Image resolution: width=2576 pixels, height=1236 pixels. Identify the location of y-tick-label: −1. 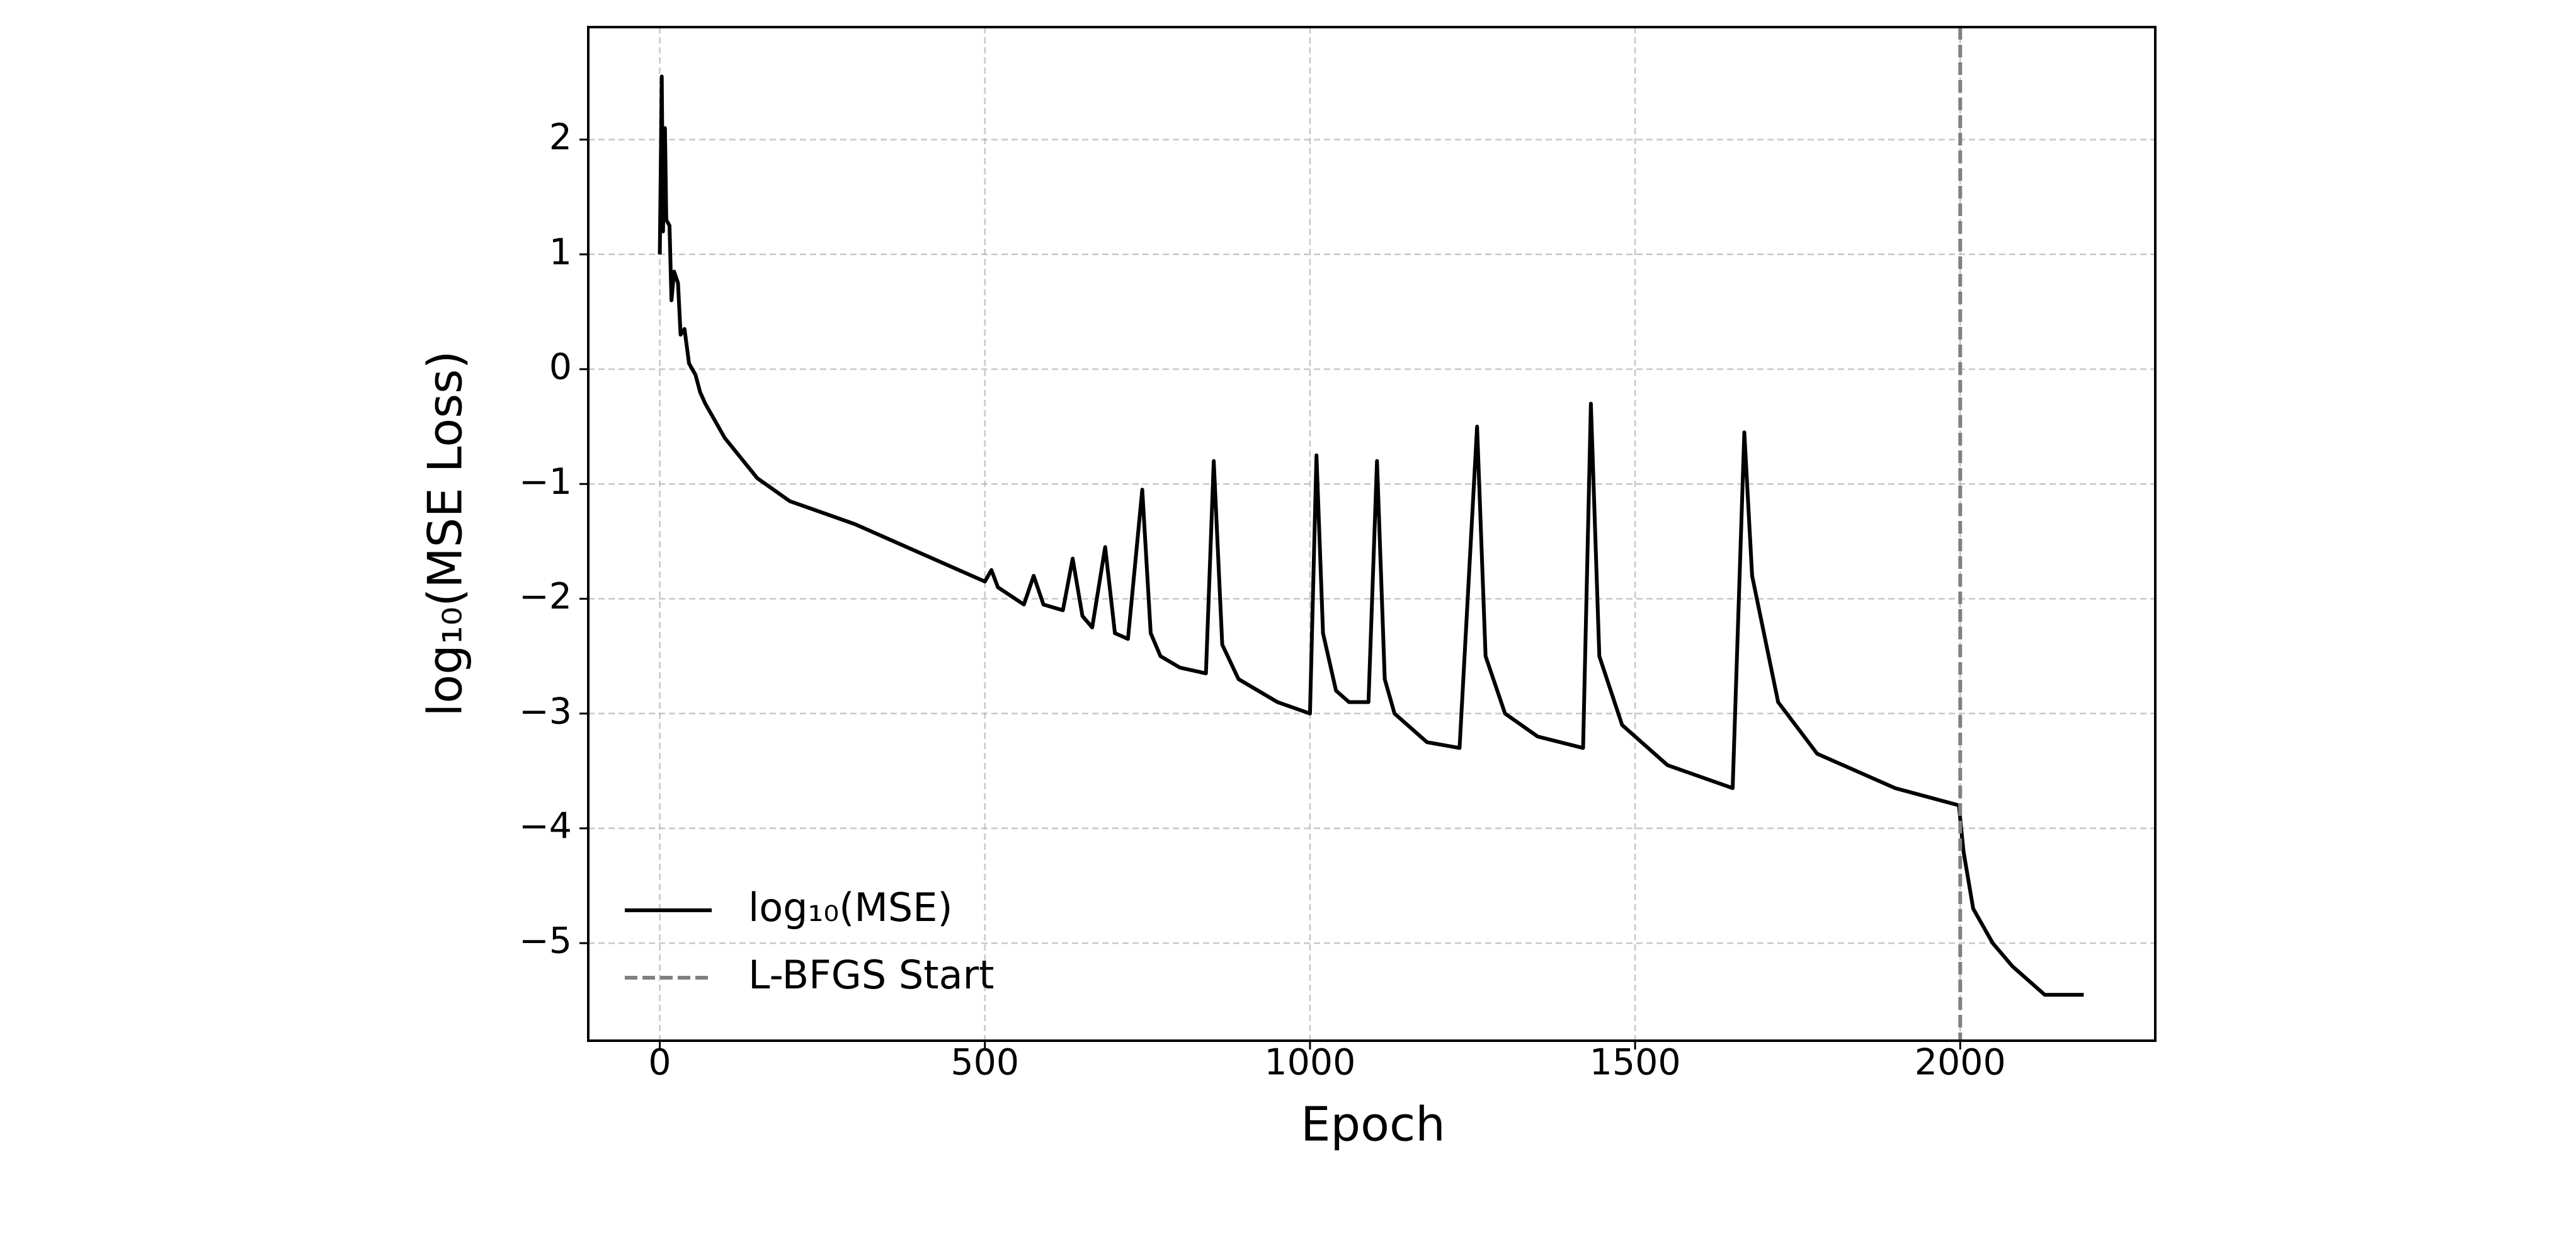
(545, 482).